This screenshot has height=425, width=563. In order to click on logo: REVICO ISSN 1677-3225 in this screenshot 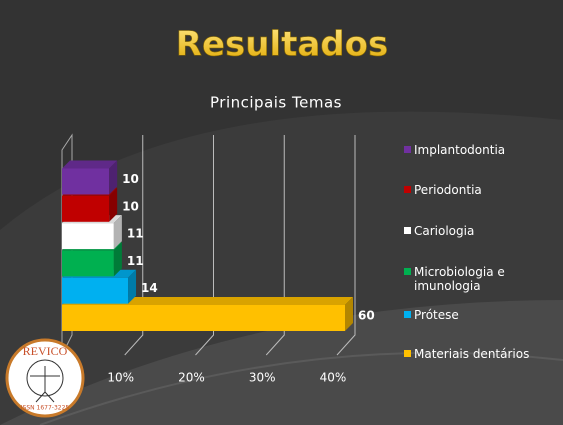, I will do `click(45, 378)`.